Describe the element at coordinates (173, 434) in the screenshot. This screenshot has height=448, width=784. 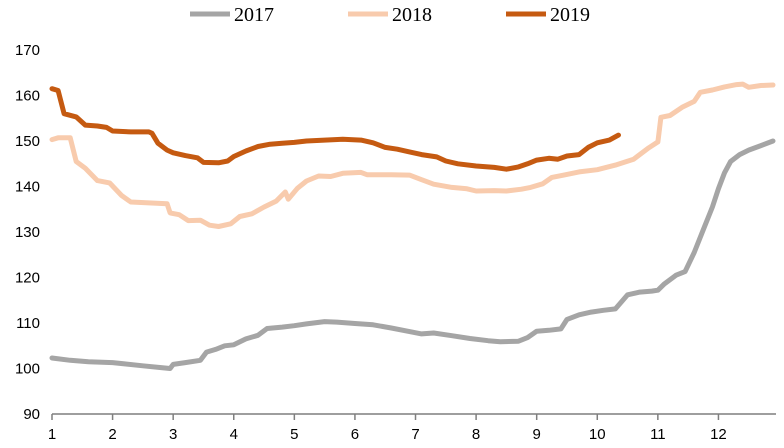
I see `x-tick-label: 3` at that location.